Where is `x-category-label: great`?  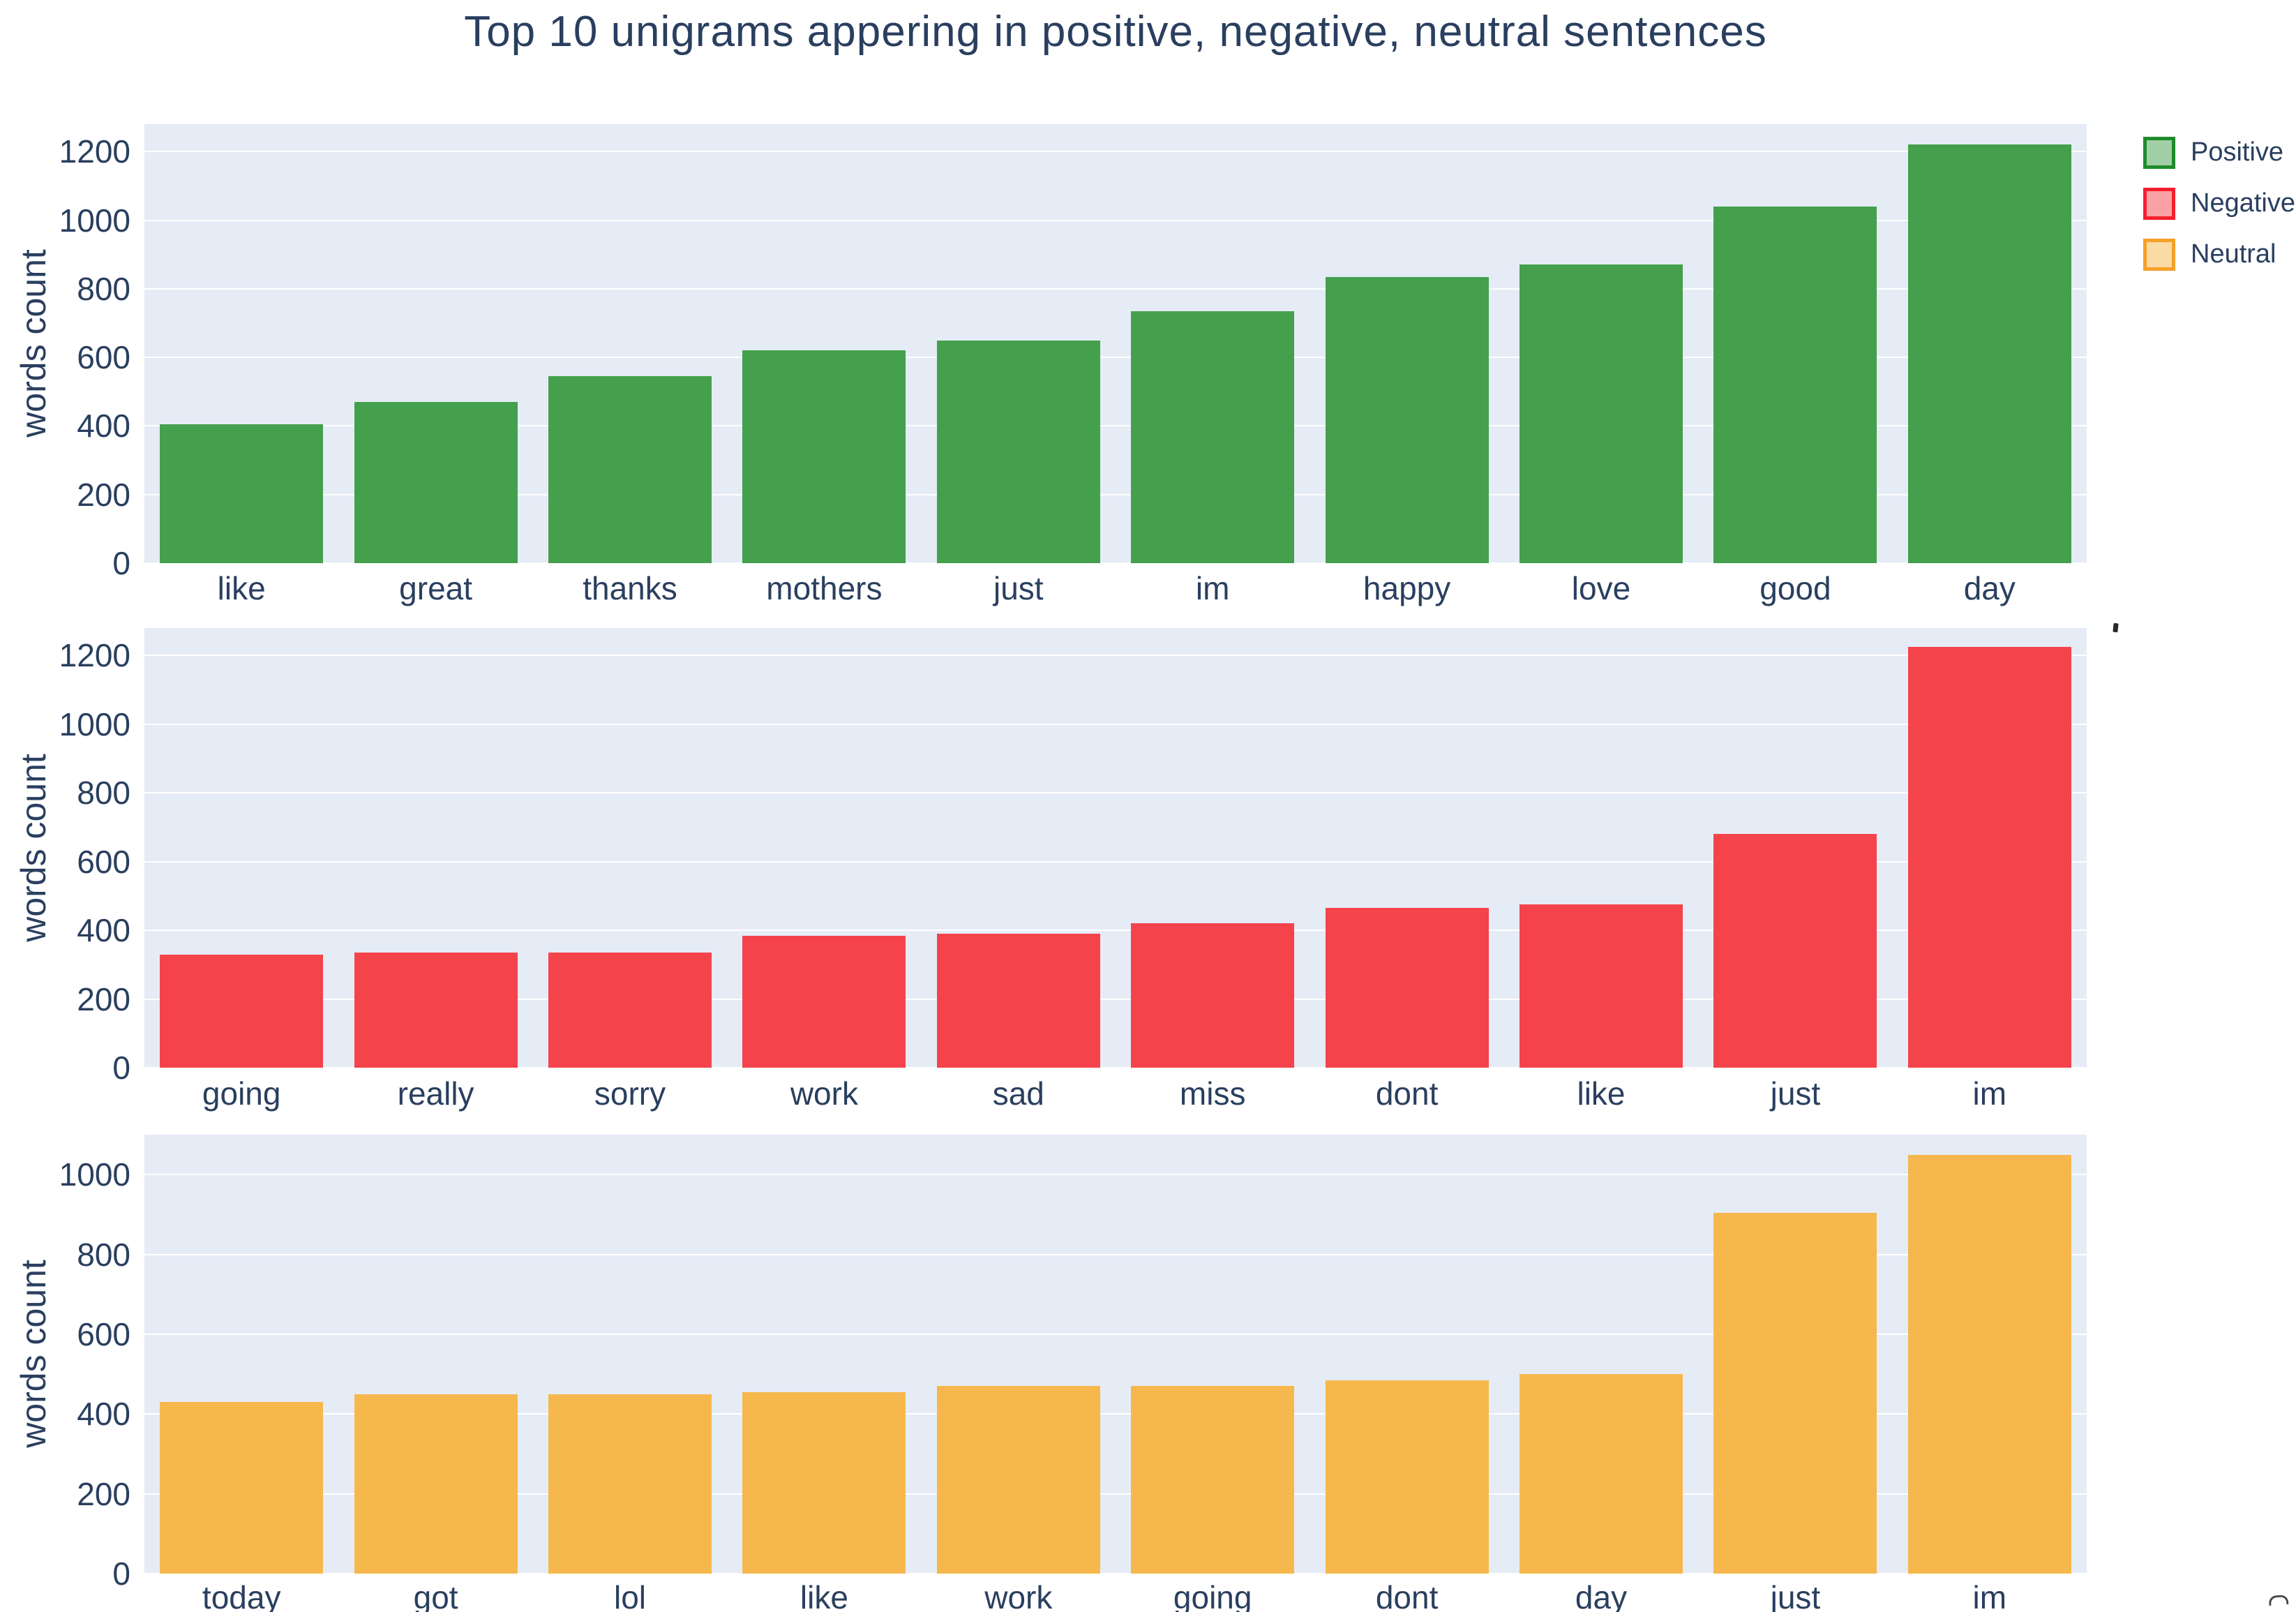 x-category-label: great is located at coordinates (436, 588).